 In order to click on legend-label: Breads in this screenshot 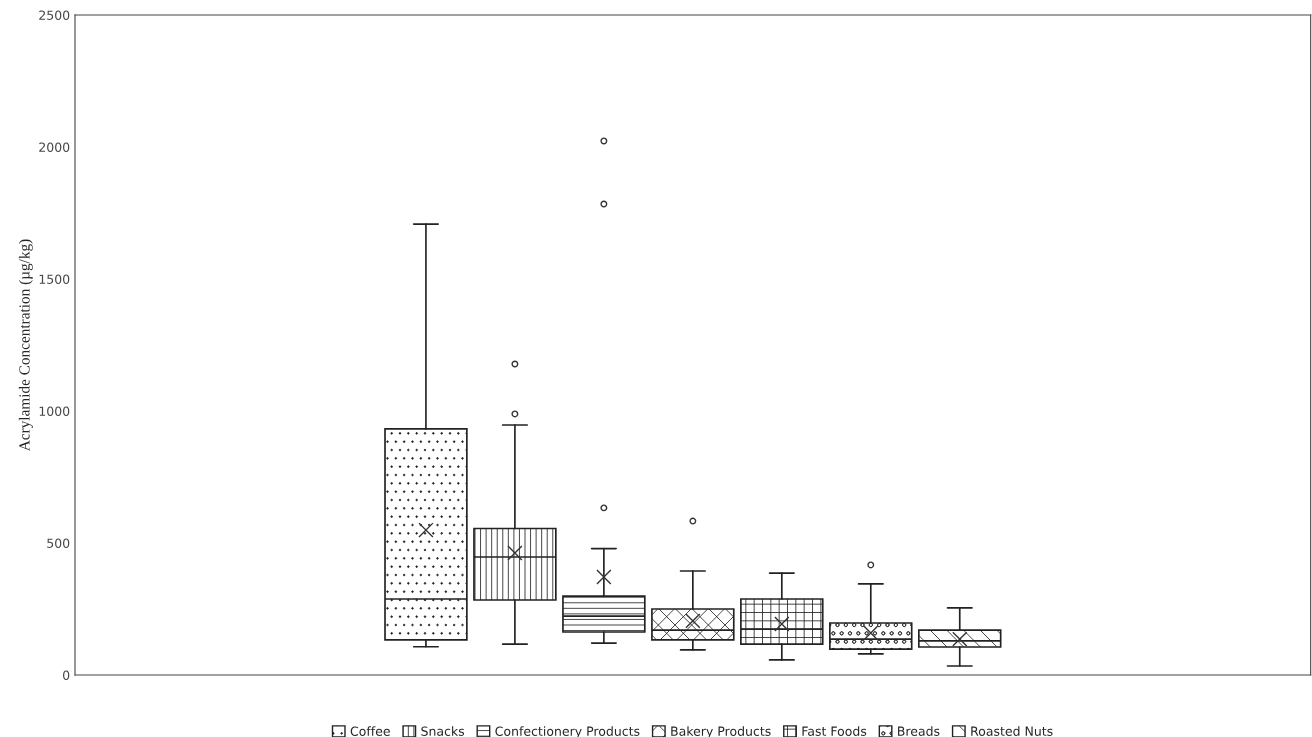, I will do `click(919, 731)`.